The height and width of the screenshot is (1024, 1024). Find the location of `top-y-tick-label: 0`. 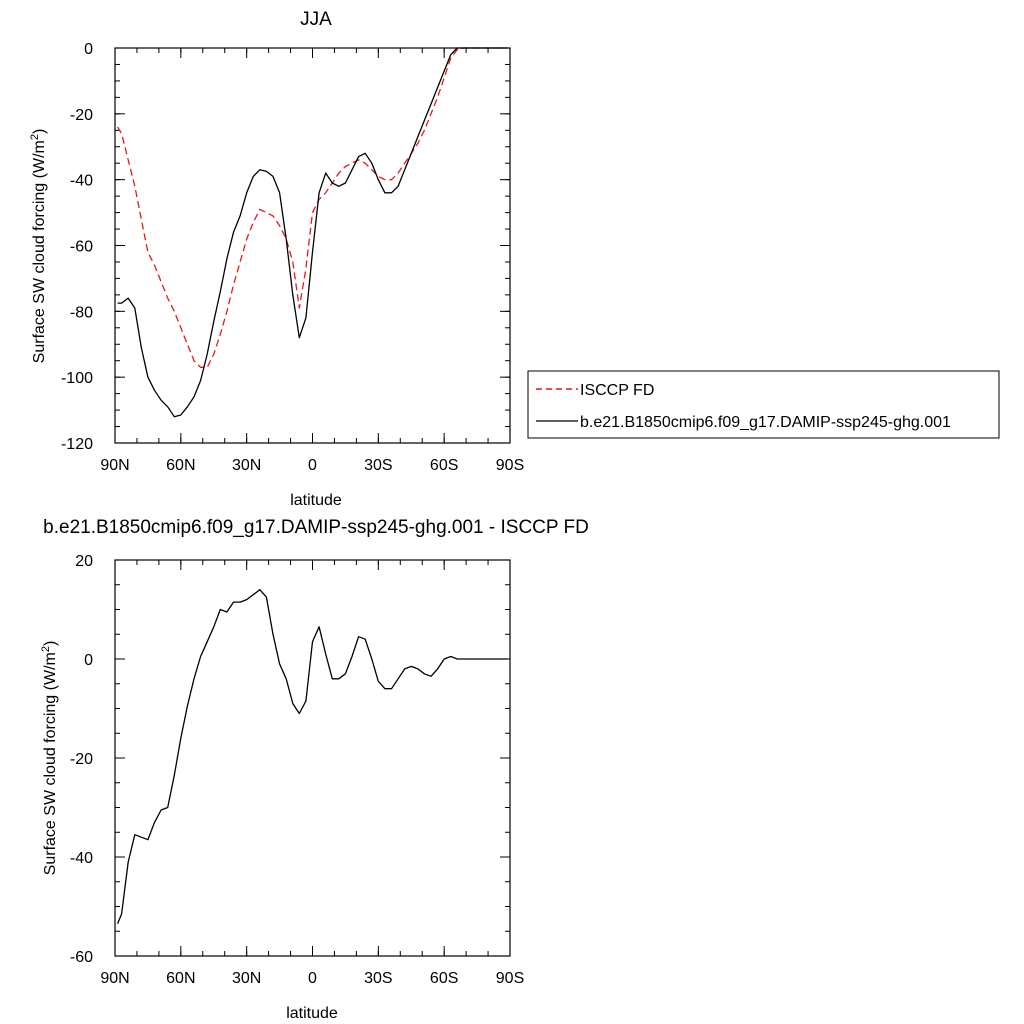

top-y-tick-label: 0 is located at coordinates (88, 49).